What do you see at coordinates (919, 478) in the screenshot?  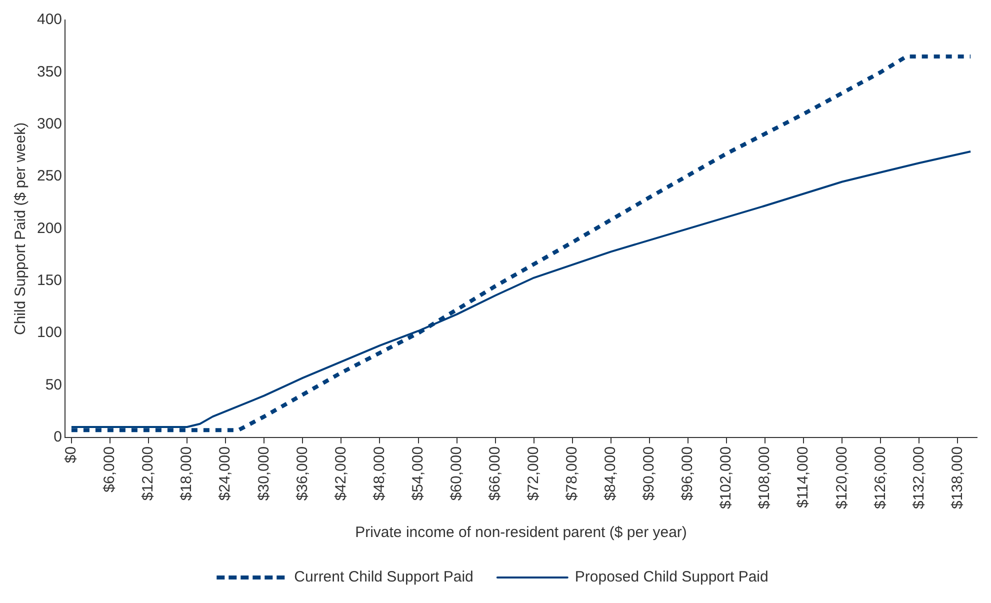 I see `x-tick-label: $132,000` at bounding box center [919, 478].